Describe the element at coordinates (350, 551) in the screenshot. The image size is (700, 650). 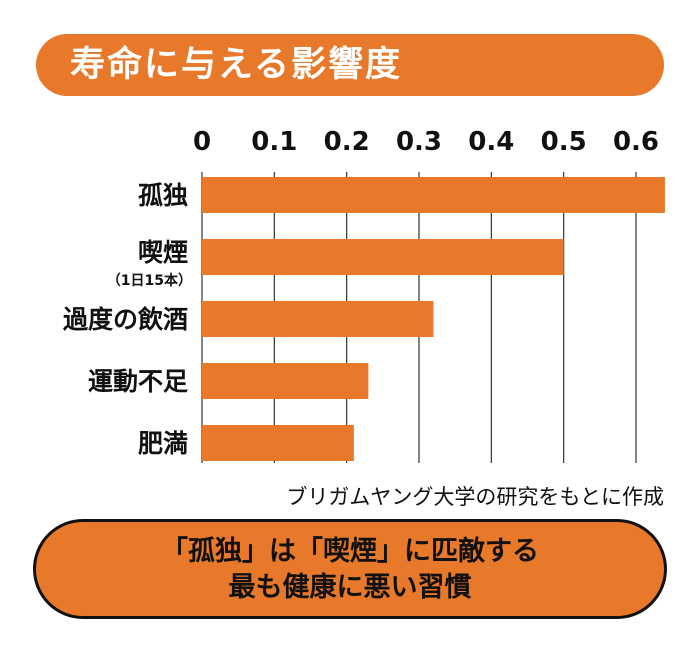
I see `conclusion-line-1: 「孤独」は「喫煙」に匹敵する` at that location.